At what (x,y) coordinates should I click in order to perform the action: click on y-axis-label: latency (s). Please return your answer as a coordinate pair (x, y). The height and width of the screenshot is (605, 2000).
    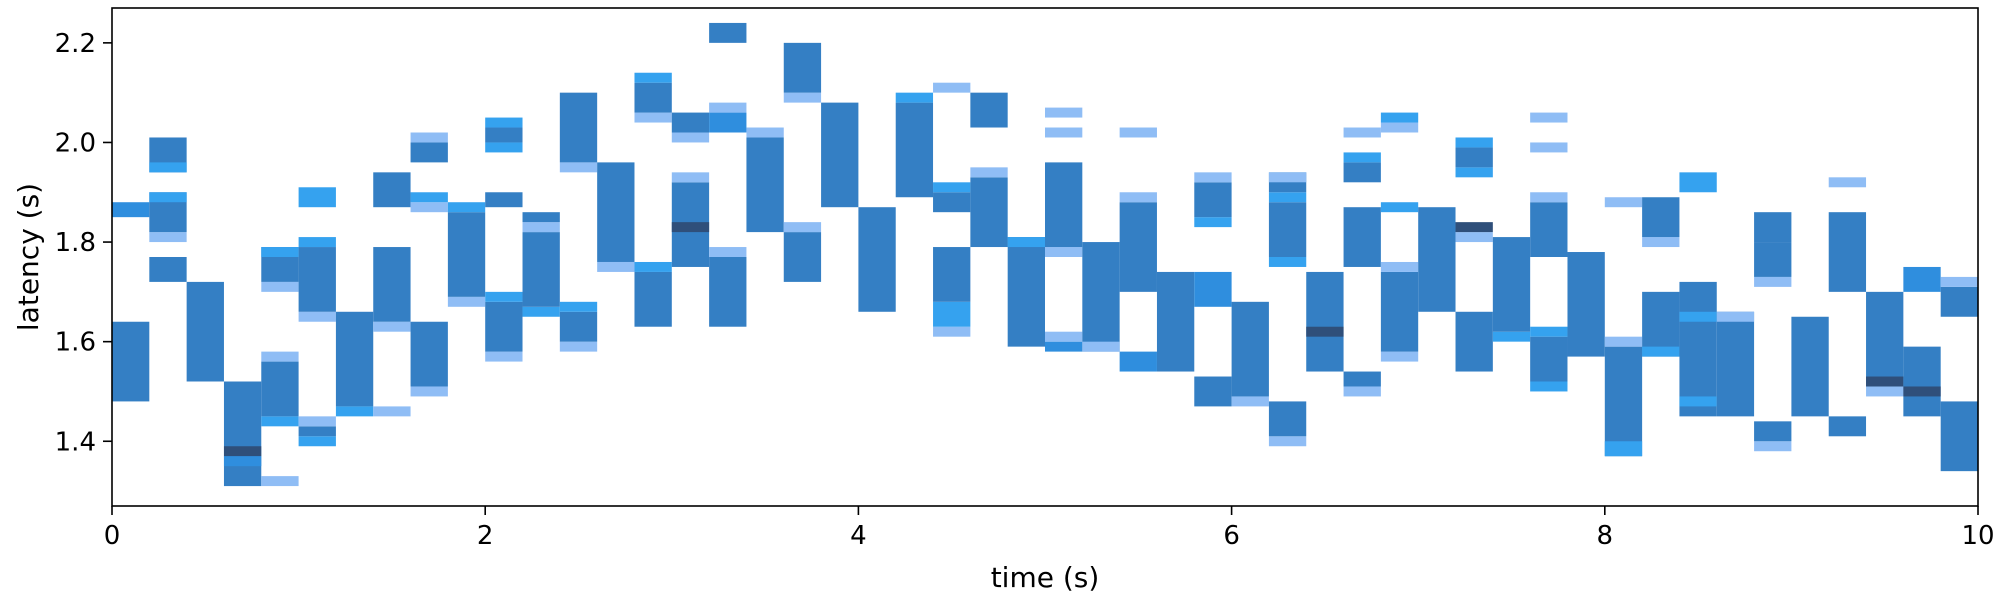
    Looking at the image, I should click on (28, 257).